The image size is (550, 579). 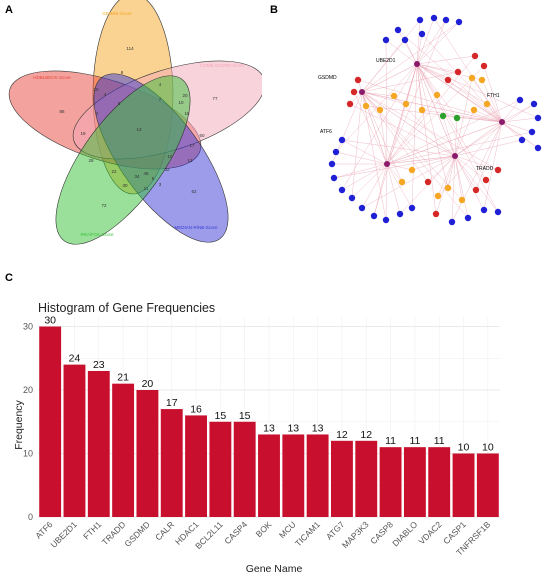 What do you see at coordinates (342, 478) in the screenshot?
I see `bar-atg7` at bounding box center [342, 478].